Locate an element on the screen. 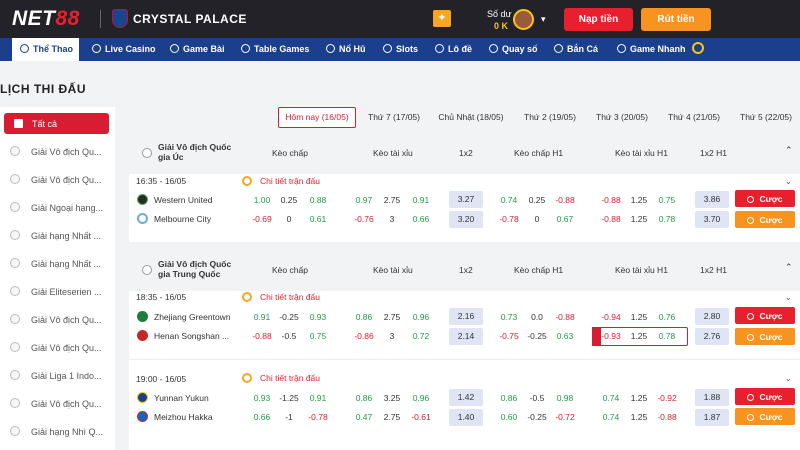  chevron-down-icon: ▾ is located at coordinates (543, 19).